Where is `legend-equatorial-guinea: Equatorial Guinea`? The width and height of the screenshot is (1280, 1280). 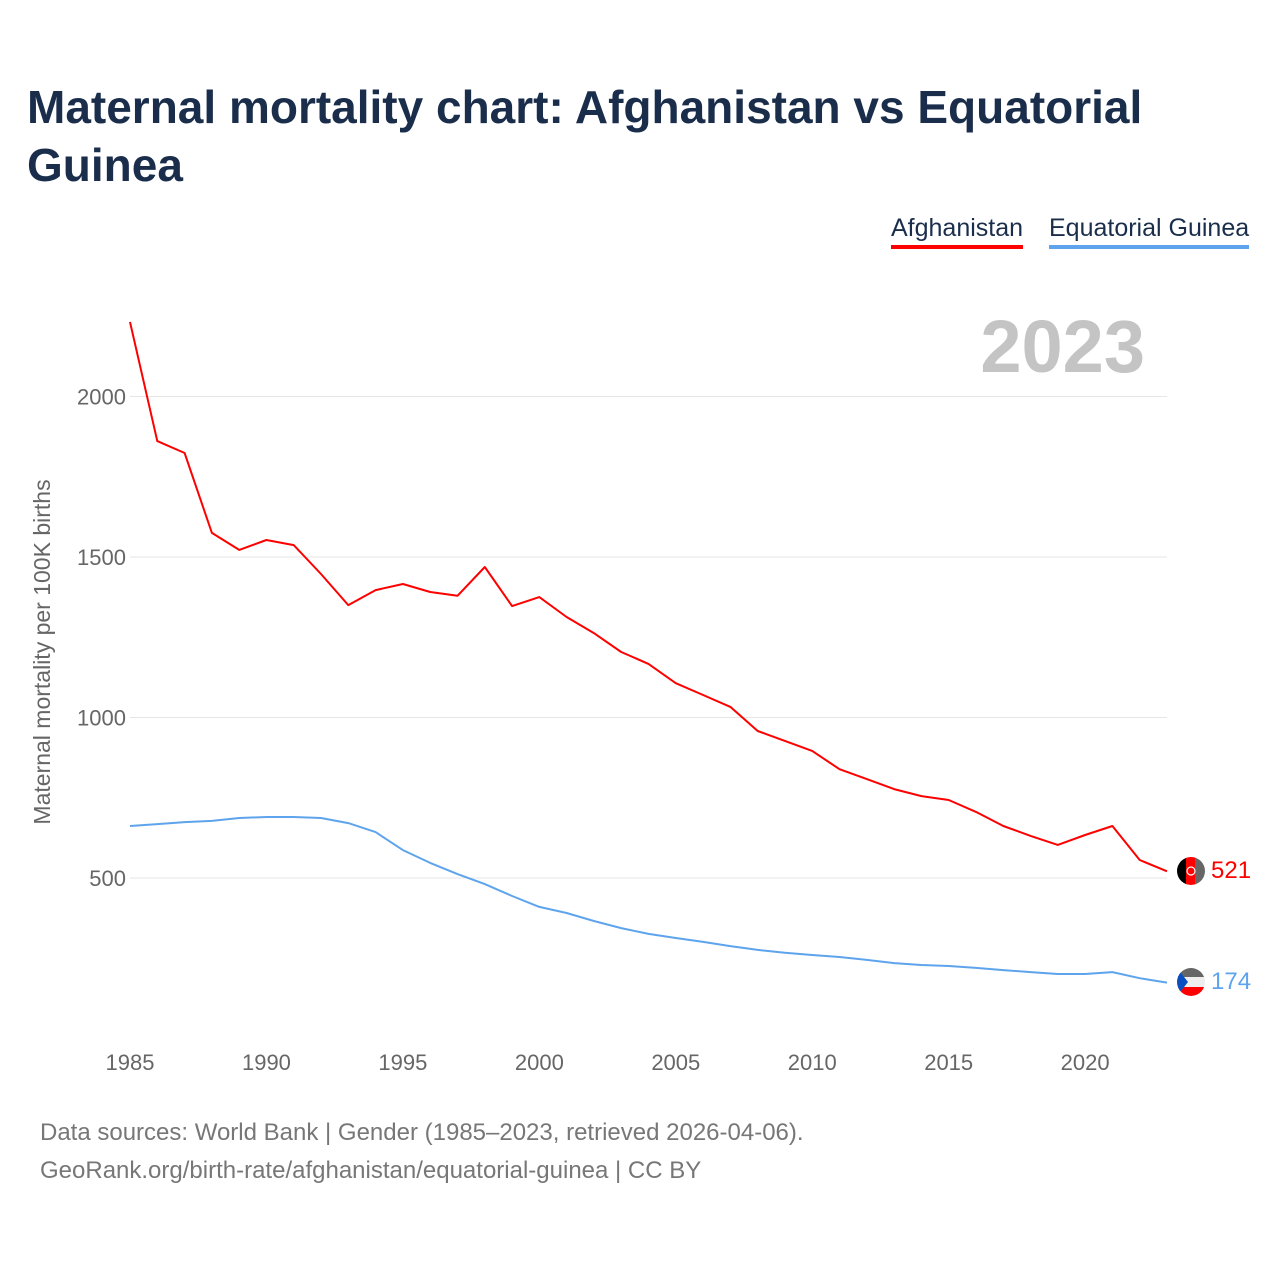
legend-equatorial-guinea: Equatorial Guinea is located at coordinates (1149, 231).